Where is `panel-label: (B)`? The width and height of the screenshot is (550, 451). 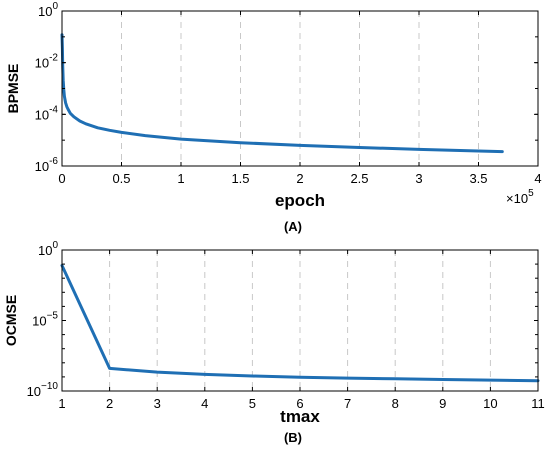
panel-label: (B) is located at coordinates (293, 437).